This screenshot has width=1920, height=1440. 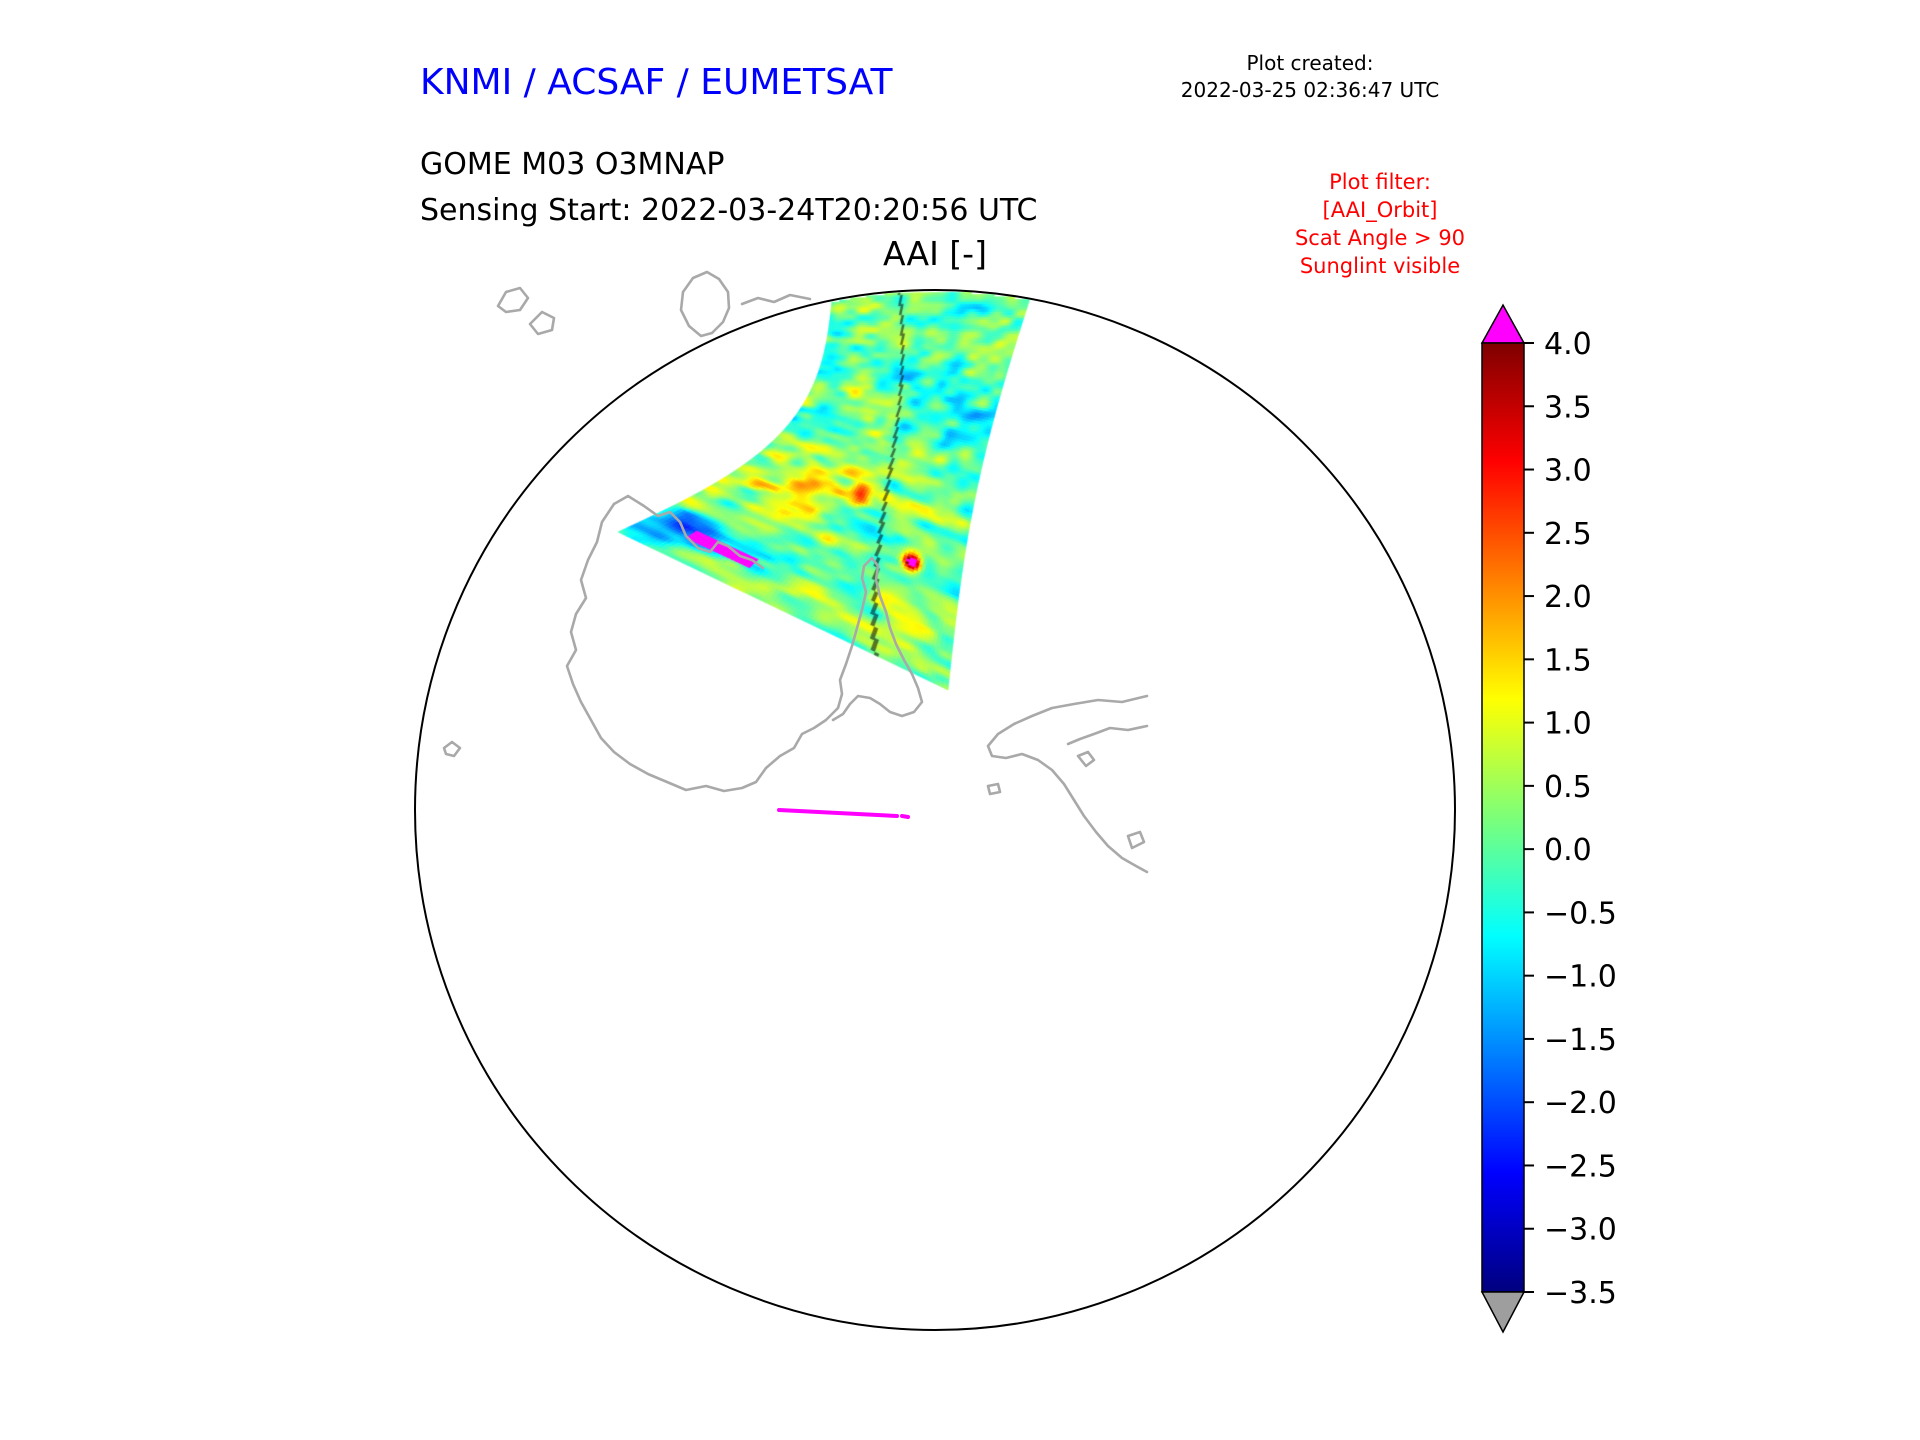 What do you see at coordinates (572, 164) in the screenshot?
I see `product-name: GOME M03 O3MNAP` at bounding box center [572, 164].